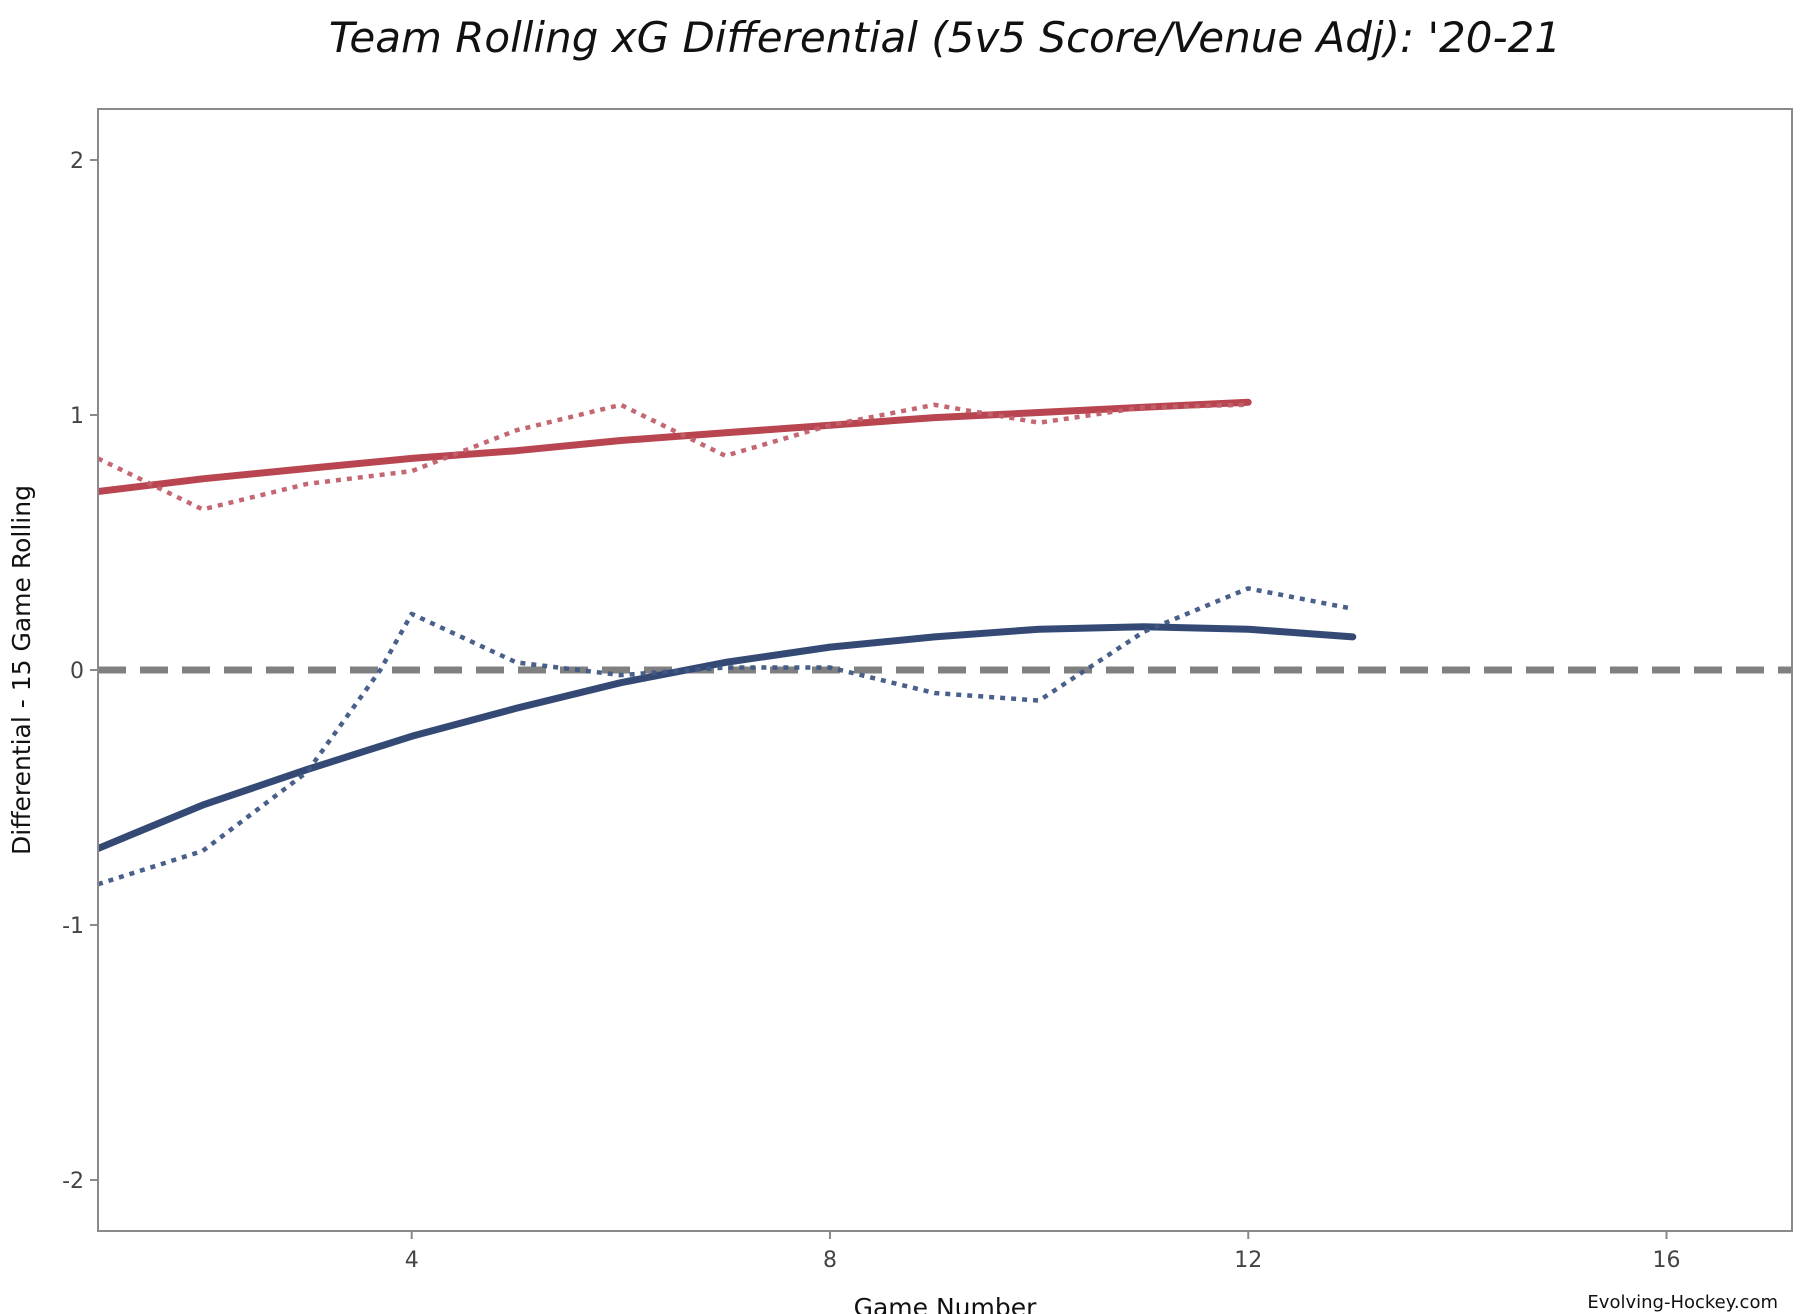 Image resolution: width=1802 pixels, height=1314 pixels. Describe the element at coordinates (73, 926) in the screenshot. I see `y-tick-label: -1` at that location.